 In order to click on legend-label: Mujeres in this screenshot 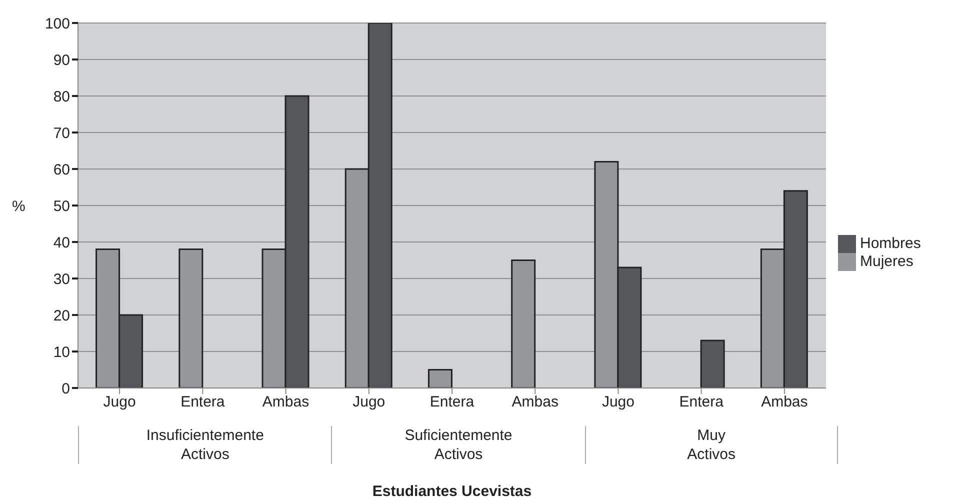, I will do `click(887, 261)`.